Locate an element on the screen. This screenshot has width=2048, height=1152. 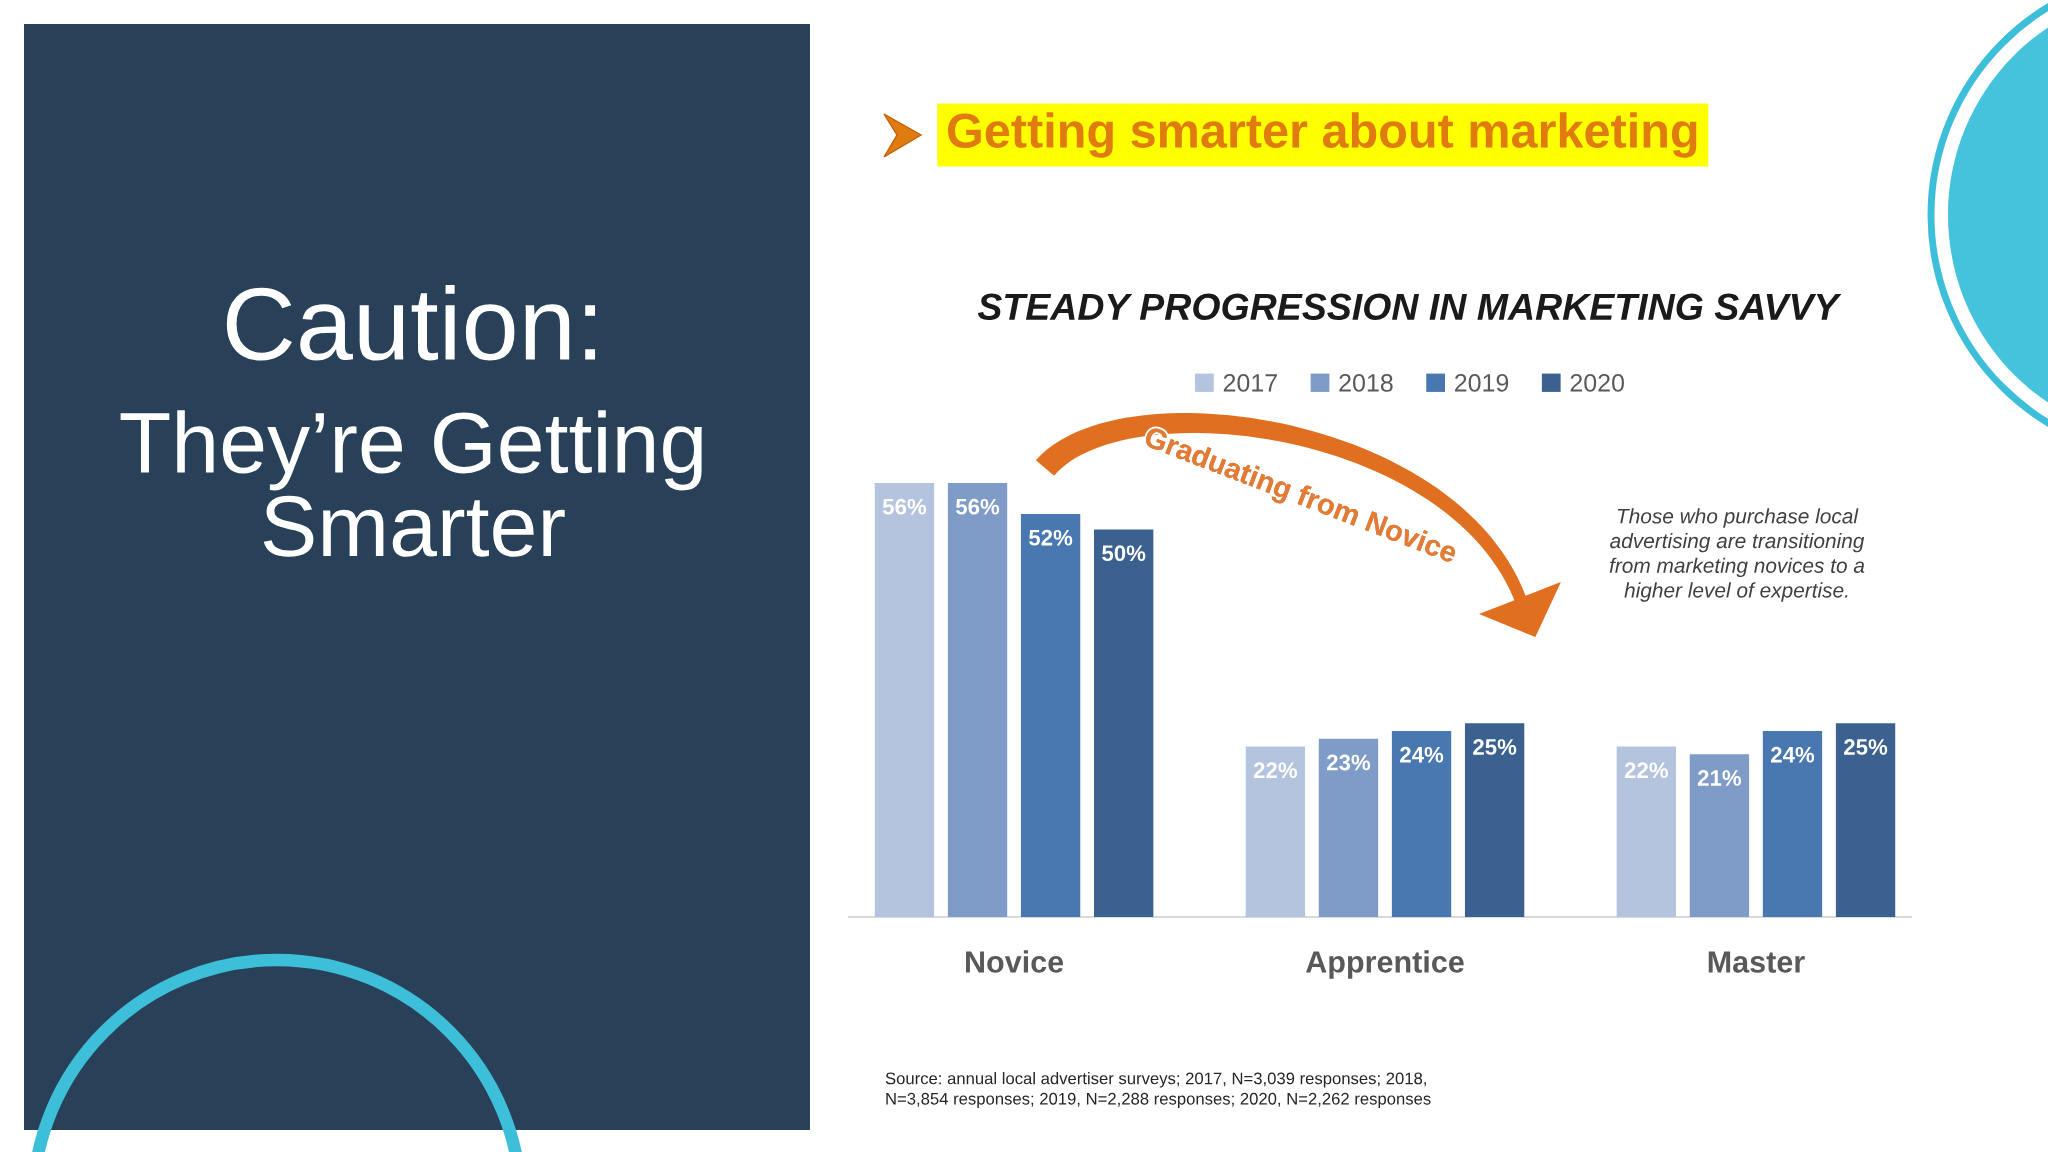
x-tick-label: Apprentice is located at coordinates (1384, 964).